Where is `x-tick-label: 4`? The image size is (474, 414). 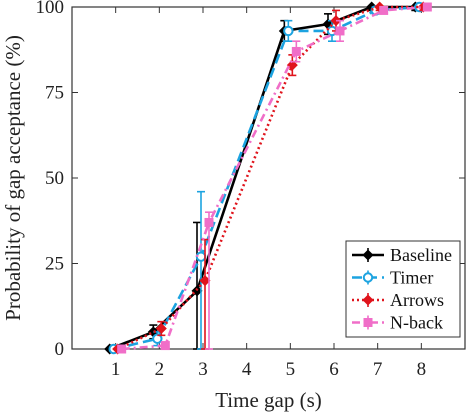 x-tick-label: 4 is located at coordinates (247, 369).